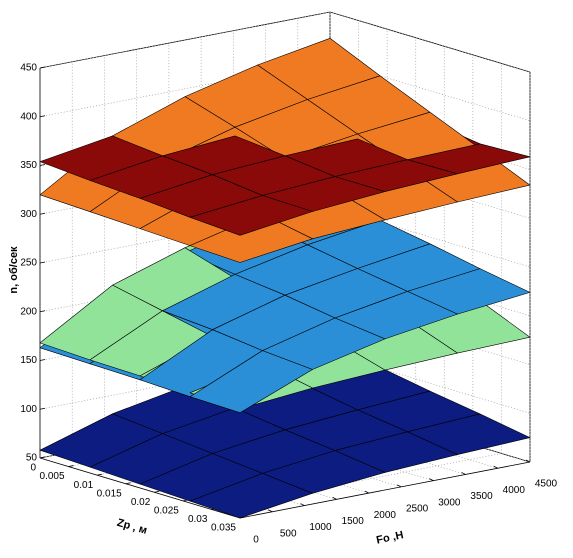 The image size is (573, 558). I want to click on y-tick-label: 1000, so click(320, 527).